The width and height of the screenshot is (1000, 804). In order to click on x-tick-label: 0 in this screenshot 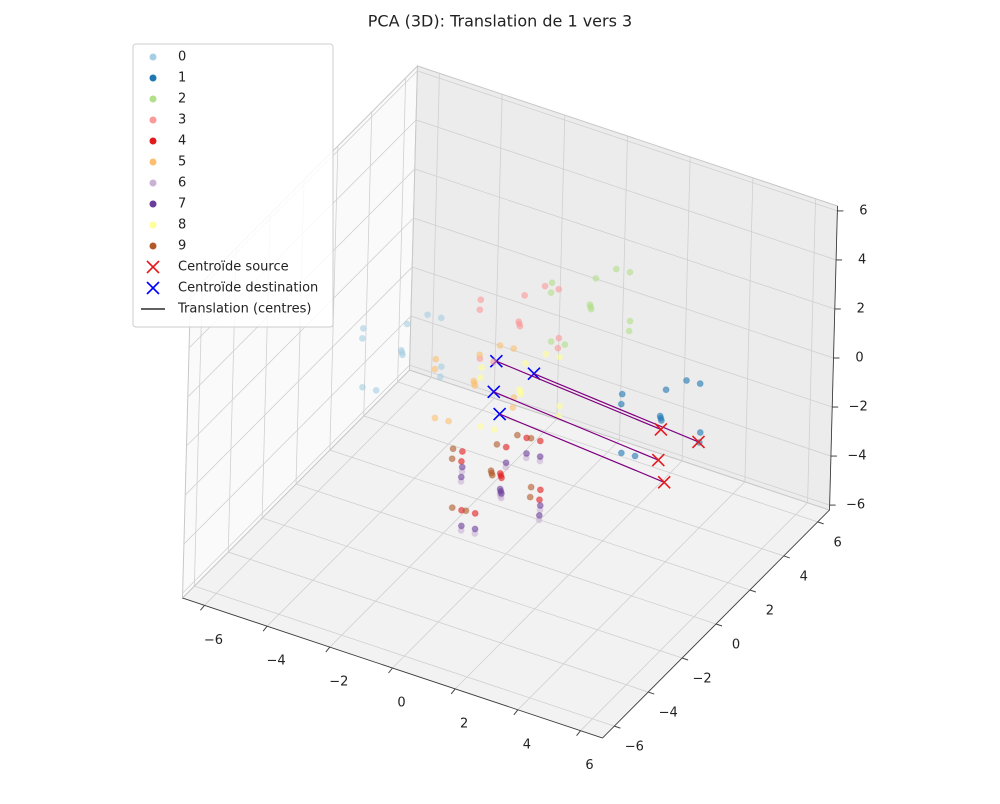, I will do `click(401, 703)`.